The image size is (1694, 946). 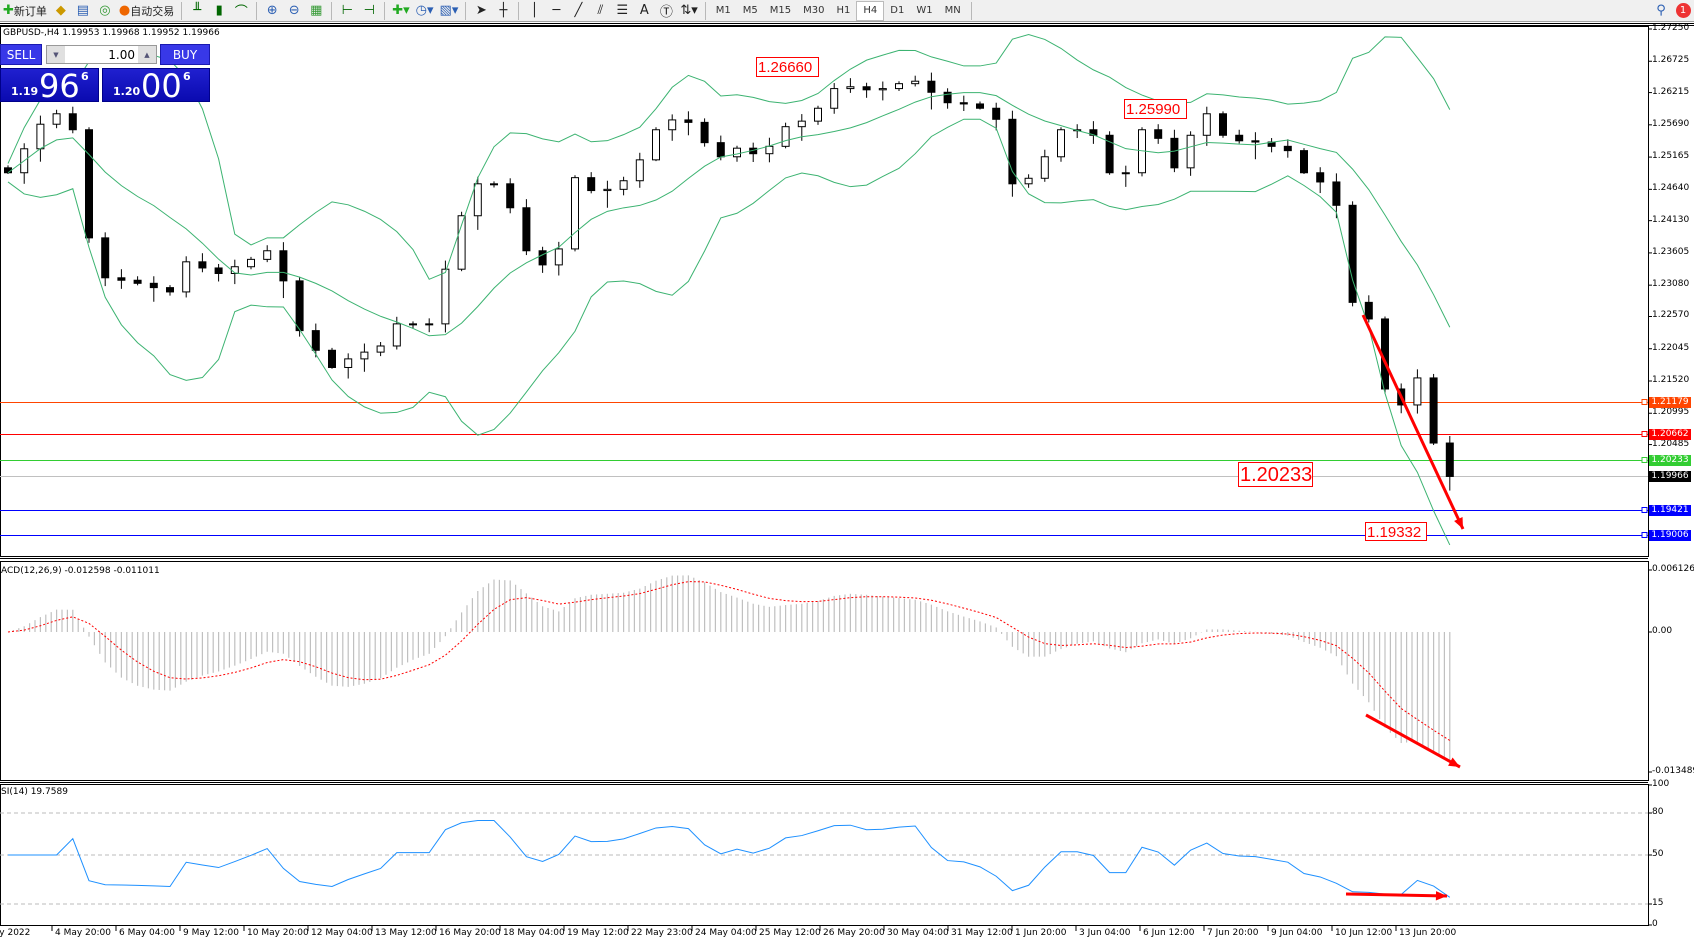 What do you see at coordinates (600, 11) in the screenshot?
I see `equidistant-channel-button: ⫽` at bounding box center [600, 11].